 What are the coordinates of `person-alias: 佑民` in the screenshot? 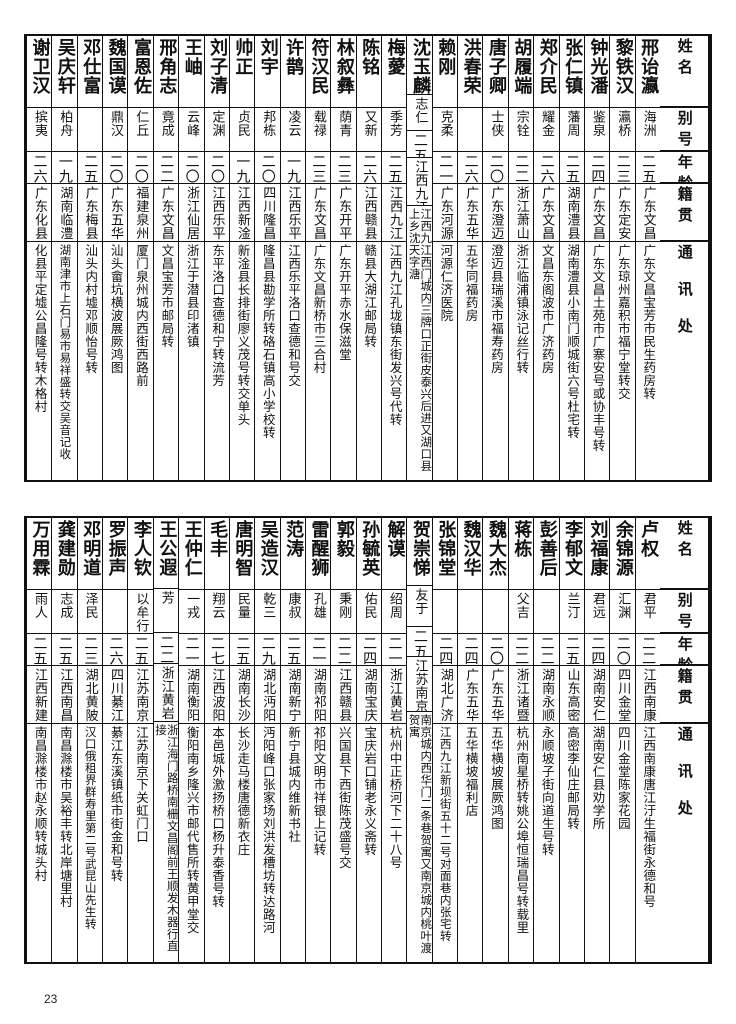 It's located at (369, 605).